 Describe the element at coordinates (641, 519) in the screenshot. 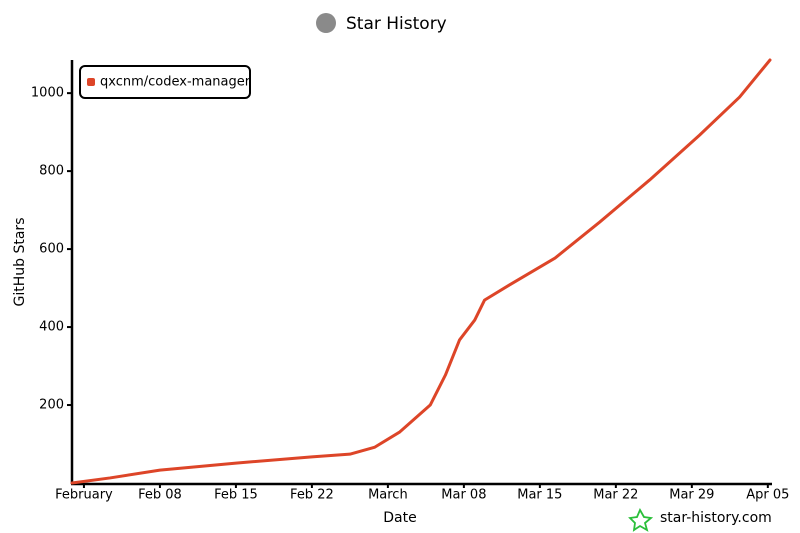

I see `watermark-icon` at that location.